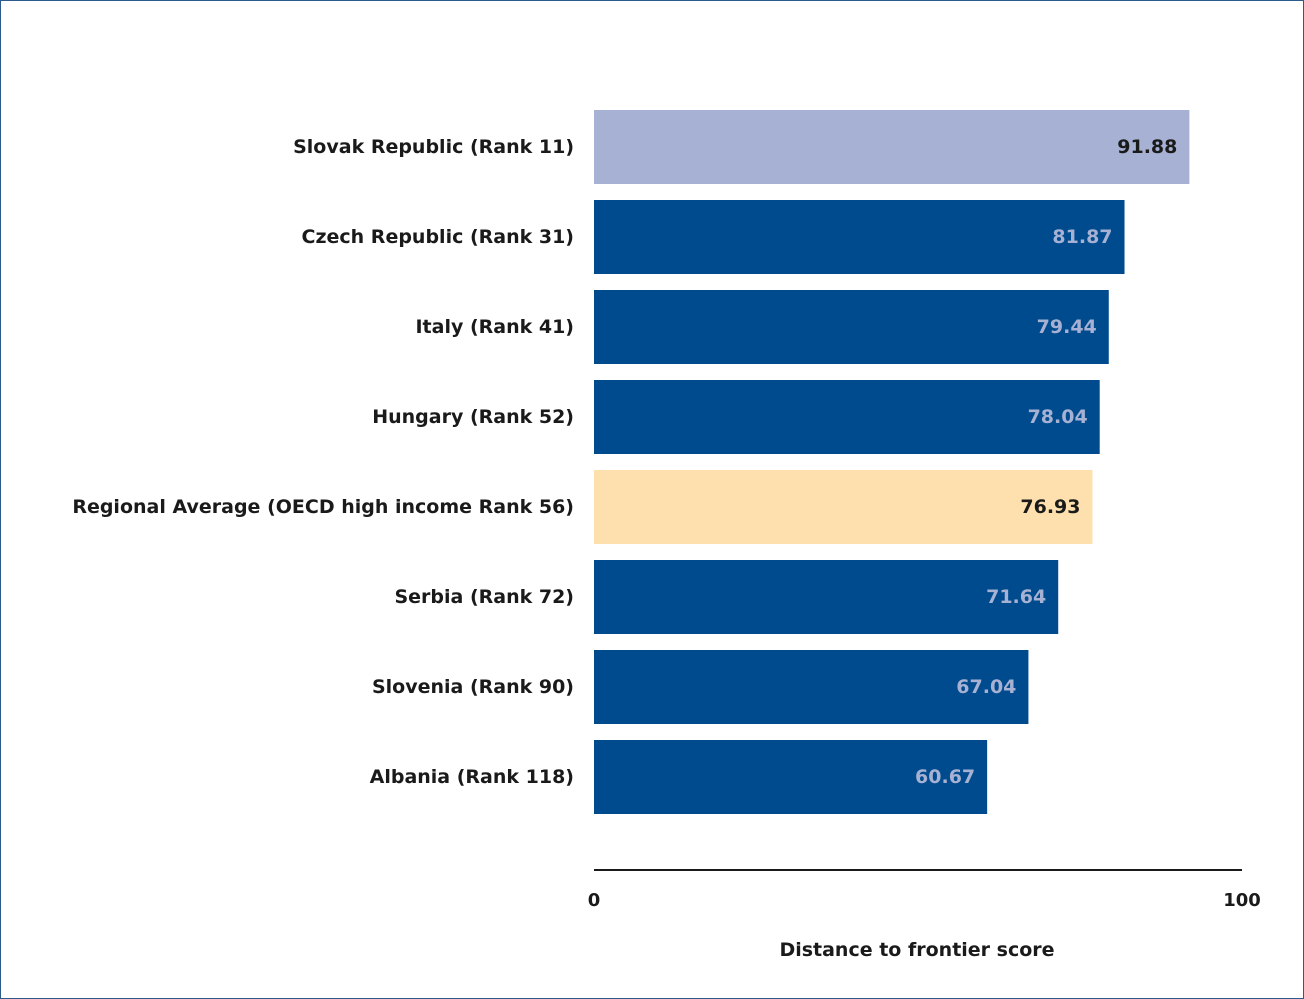 This screenshot has width=1304, height=999. I want to click on x-axis-title: Distance to frontier score, so click(916, 950).